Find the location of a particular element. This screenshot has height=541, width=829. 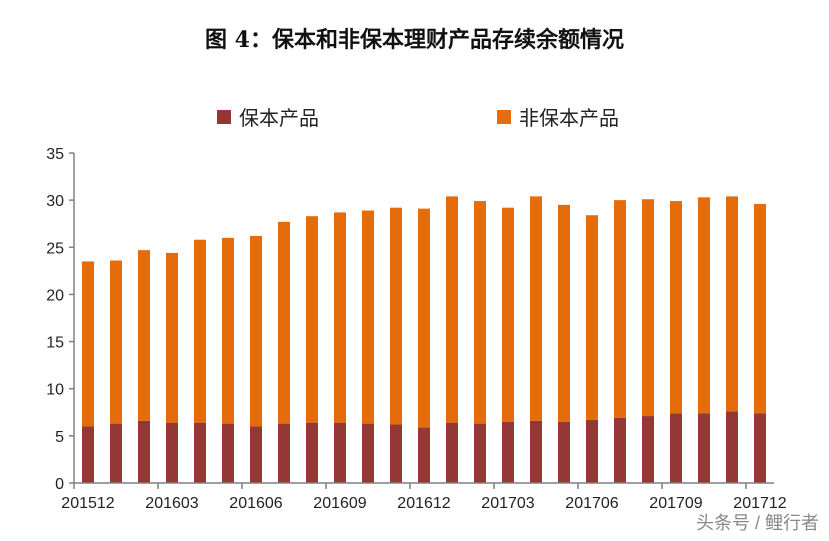

x-tick-label: 201512 is located at coordinates (87, 503).